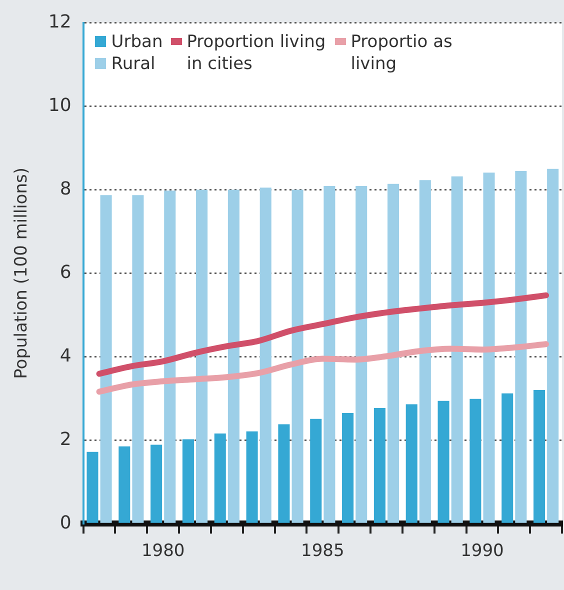 Image resolution: width=564 pixels, height=590 pixels. What do you see at coordinates (66, 189) in the screenshot?
I see `y-tick-label: 8` at bounding box center [66, 189].